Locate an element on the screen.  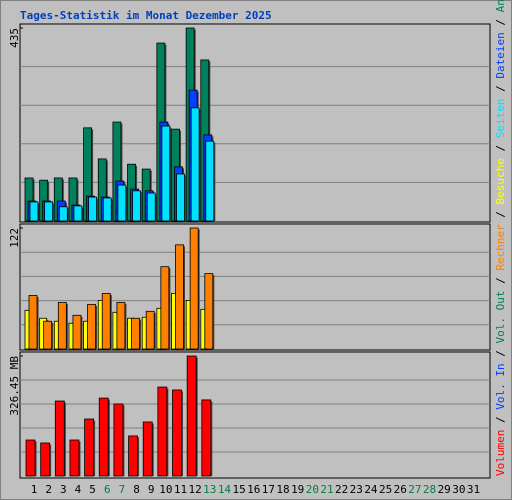
x-tick-label: 8 is located at coordinates (136, 489).